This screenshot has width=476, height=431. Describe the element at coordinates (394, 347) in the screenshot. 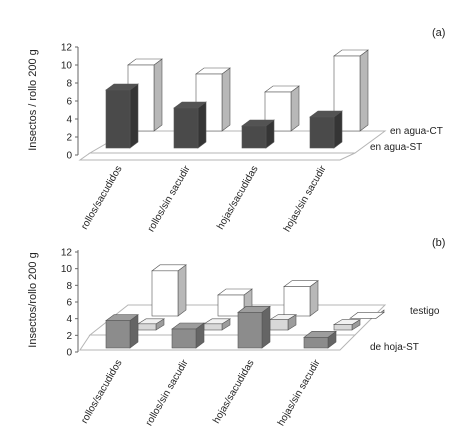

I see `legend-entry-de-hoja-st: de hoja-ST` at that location.